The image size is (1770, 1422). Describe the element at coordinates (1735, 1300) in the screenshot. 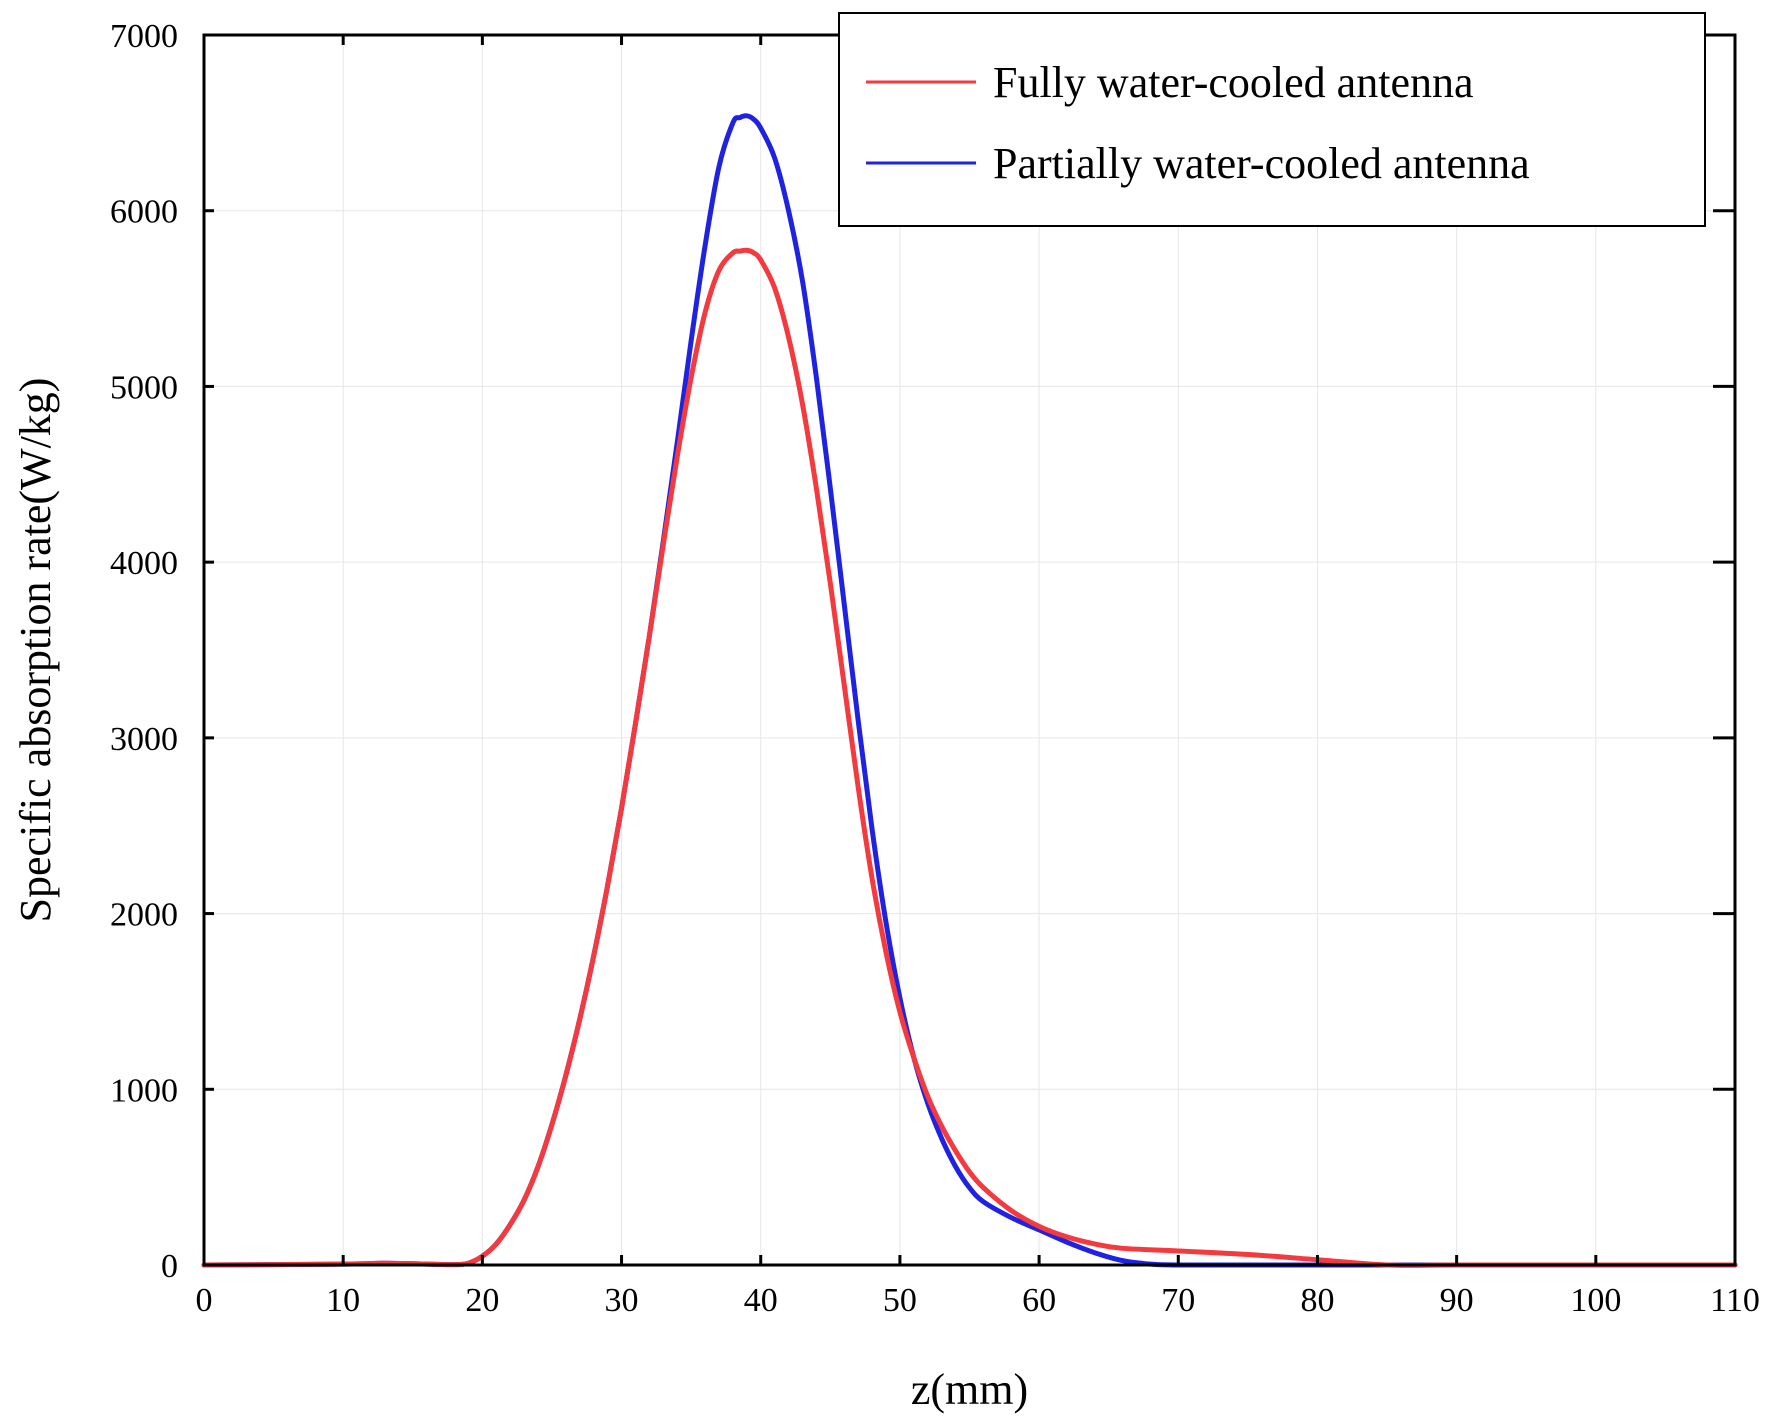

I see `x-tick-label: 110` at that location.